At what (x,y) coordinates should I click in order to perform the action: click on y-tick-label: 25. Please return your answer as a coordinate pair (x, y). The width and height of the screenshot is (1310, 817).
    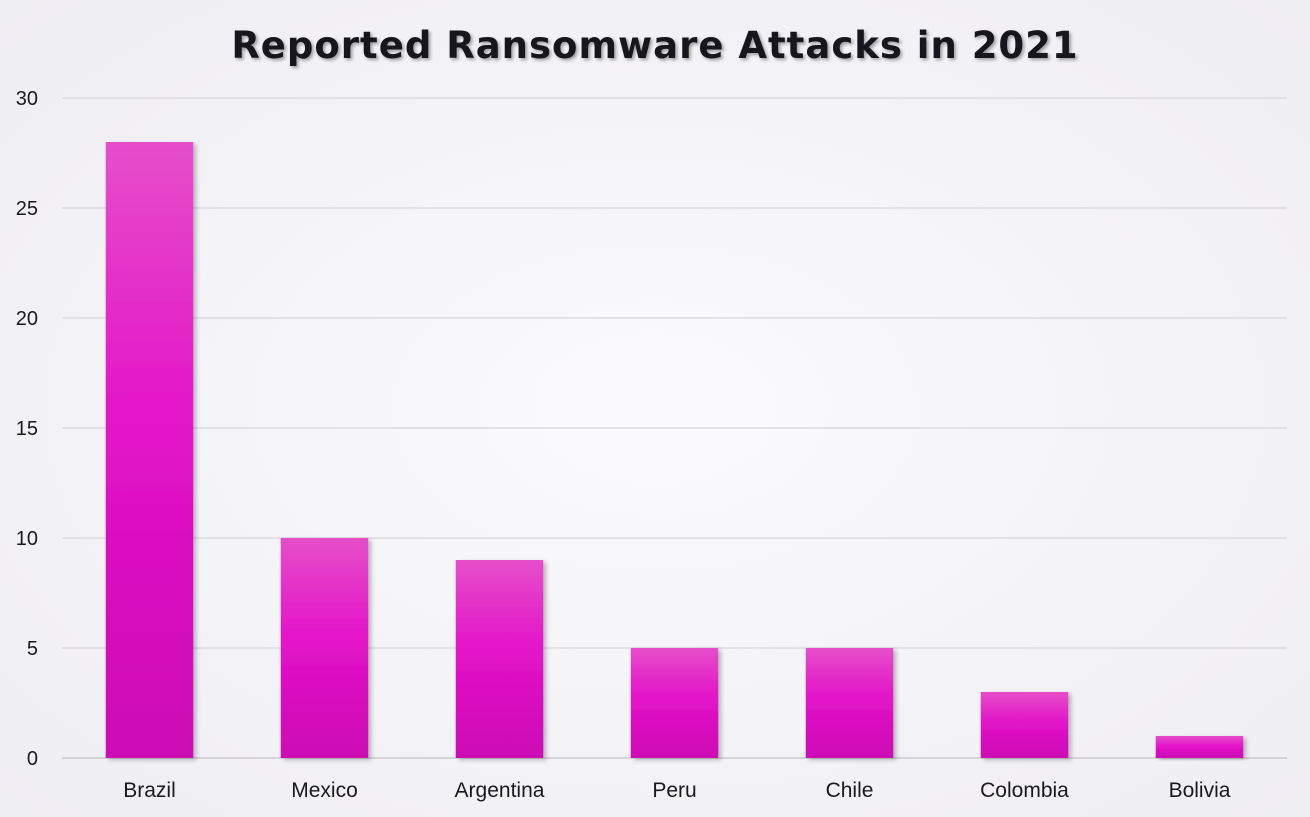
    Looking at the image, I should click on (27, 209).